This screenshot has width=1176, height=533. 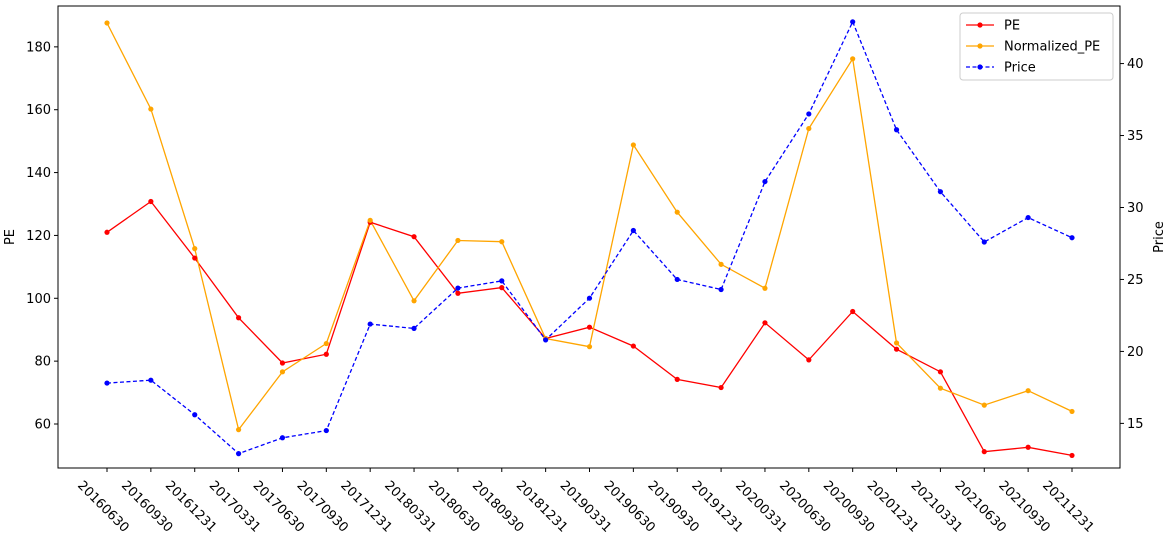 What do you see at coordinates (1159, 237) in the screenshot?
I see `y2-axis-label: Price` at bounding box center [1159, 237].